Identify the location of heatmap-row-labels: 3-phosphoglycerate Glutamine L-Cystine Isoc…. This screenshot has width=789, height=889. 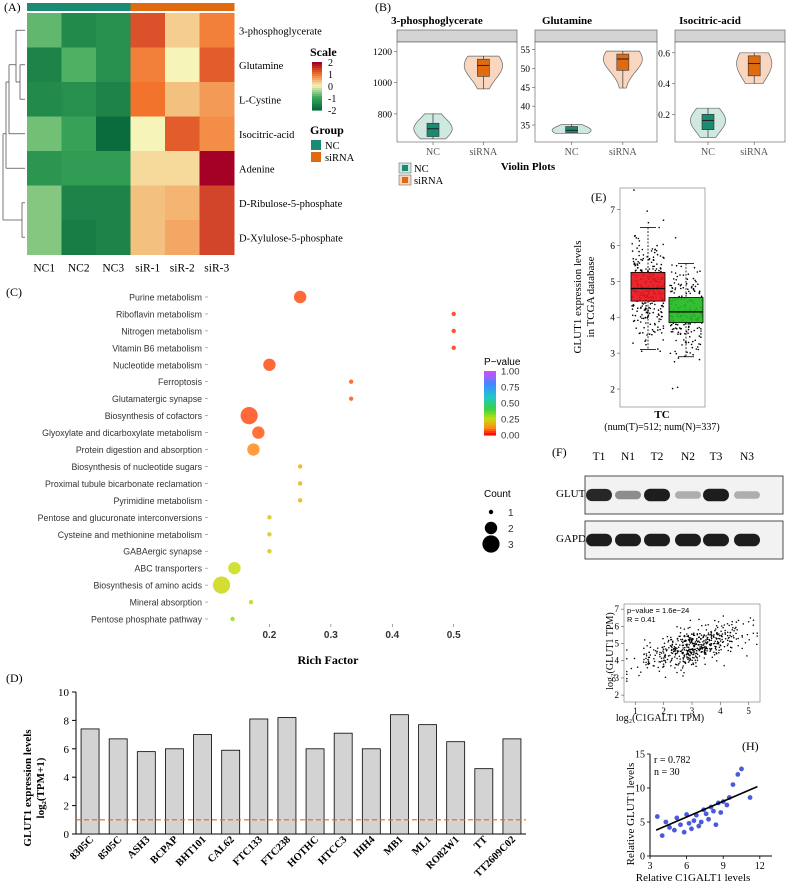
(291, 135).